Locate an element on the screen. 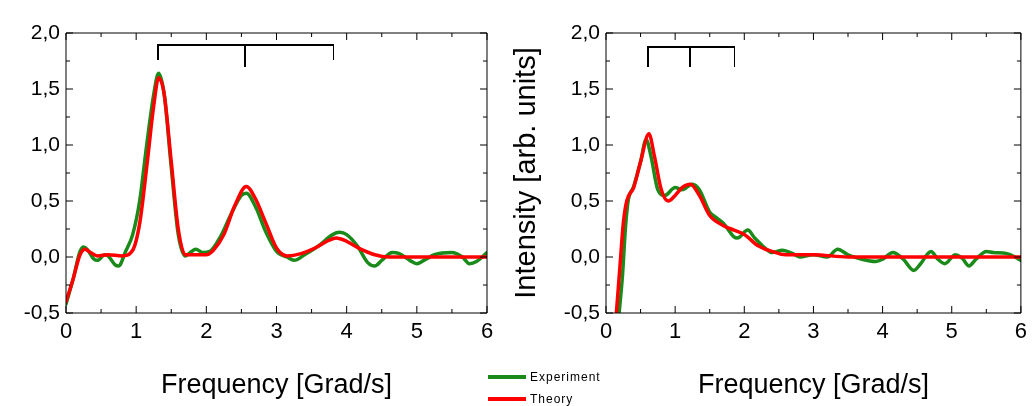 This screenshot has width=1033, height=406. legend-label: Experiment is located at coordinates (565, 377).